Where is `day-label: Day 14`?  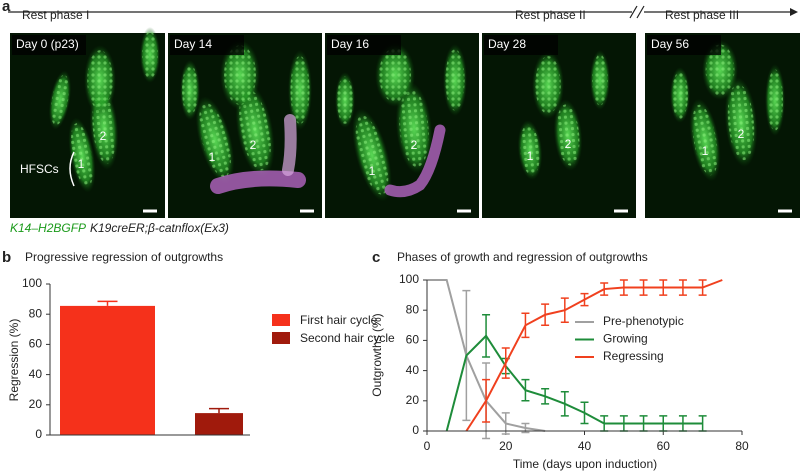 day-label: Day 14 is located at coordinates (193, 44).